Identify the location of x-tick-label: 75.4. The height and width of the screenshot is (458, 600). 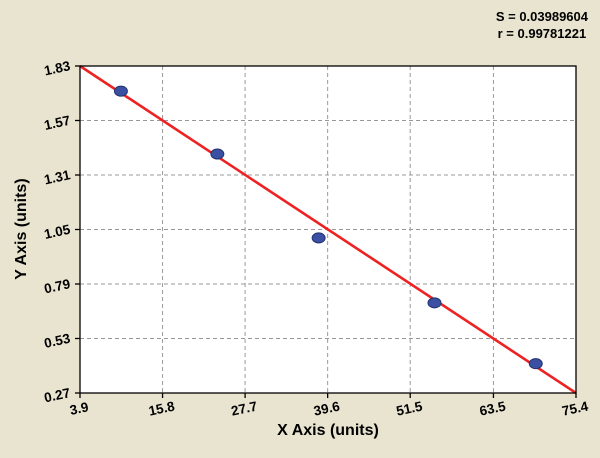
(575, 408).